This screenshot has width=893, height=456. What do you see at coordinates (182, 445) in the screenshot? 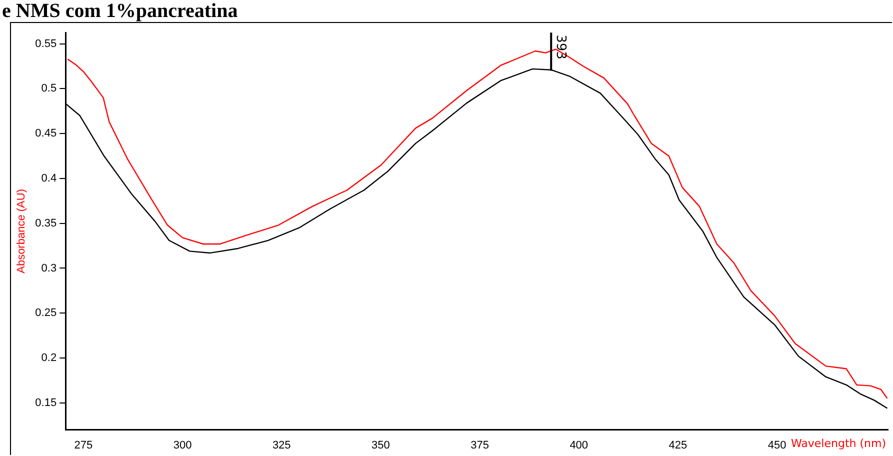
I see `x-tick-label: 300` at bounding box center [182, 445].